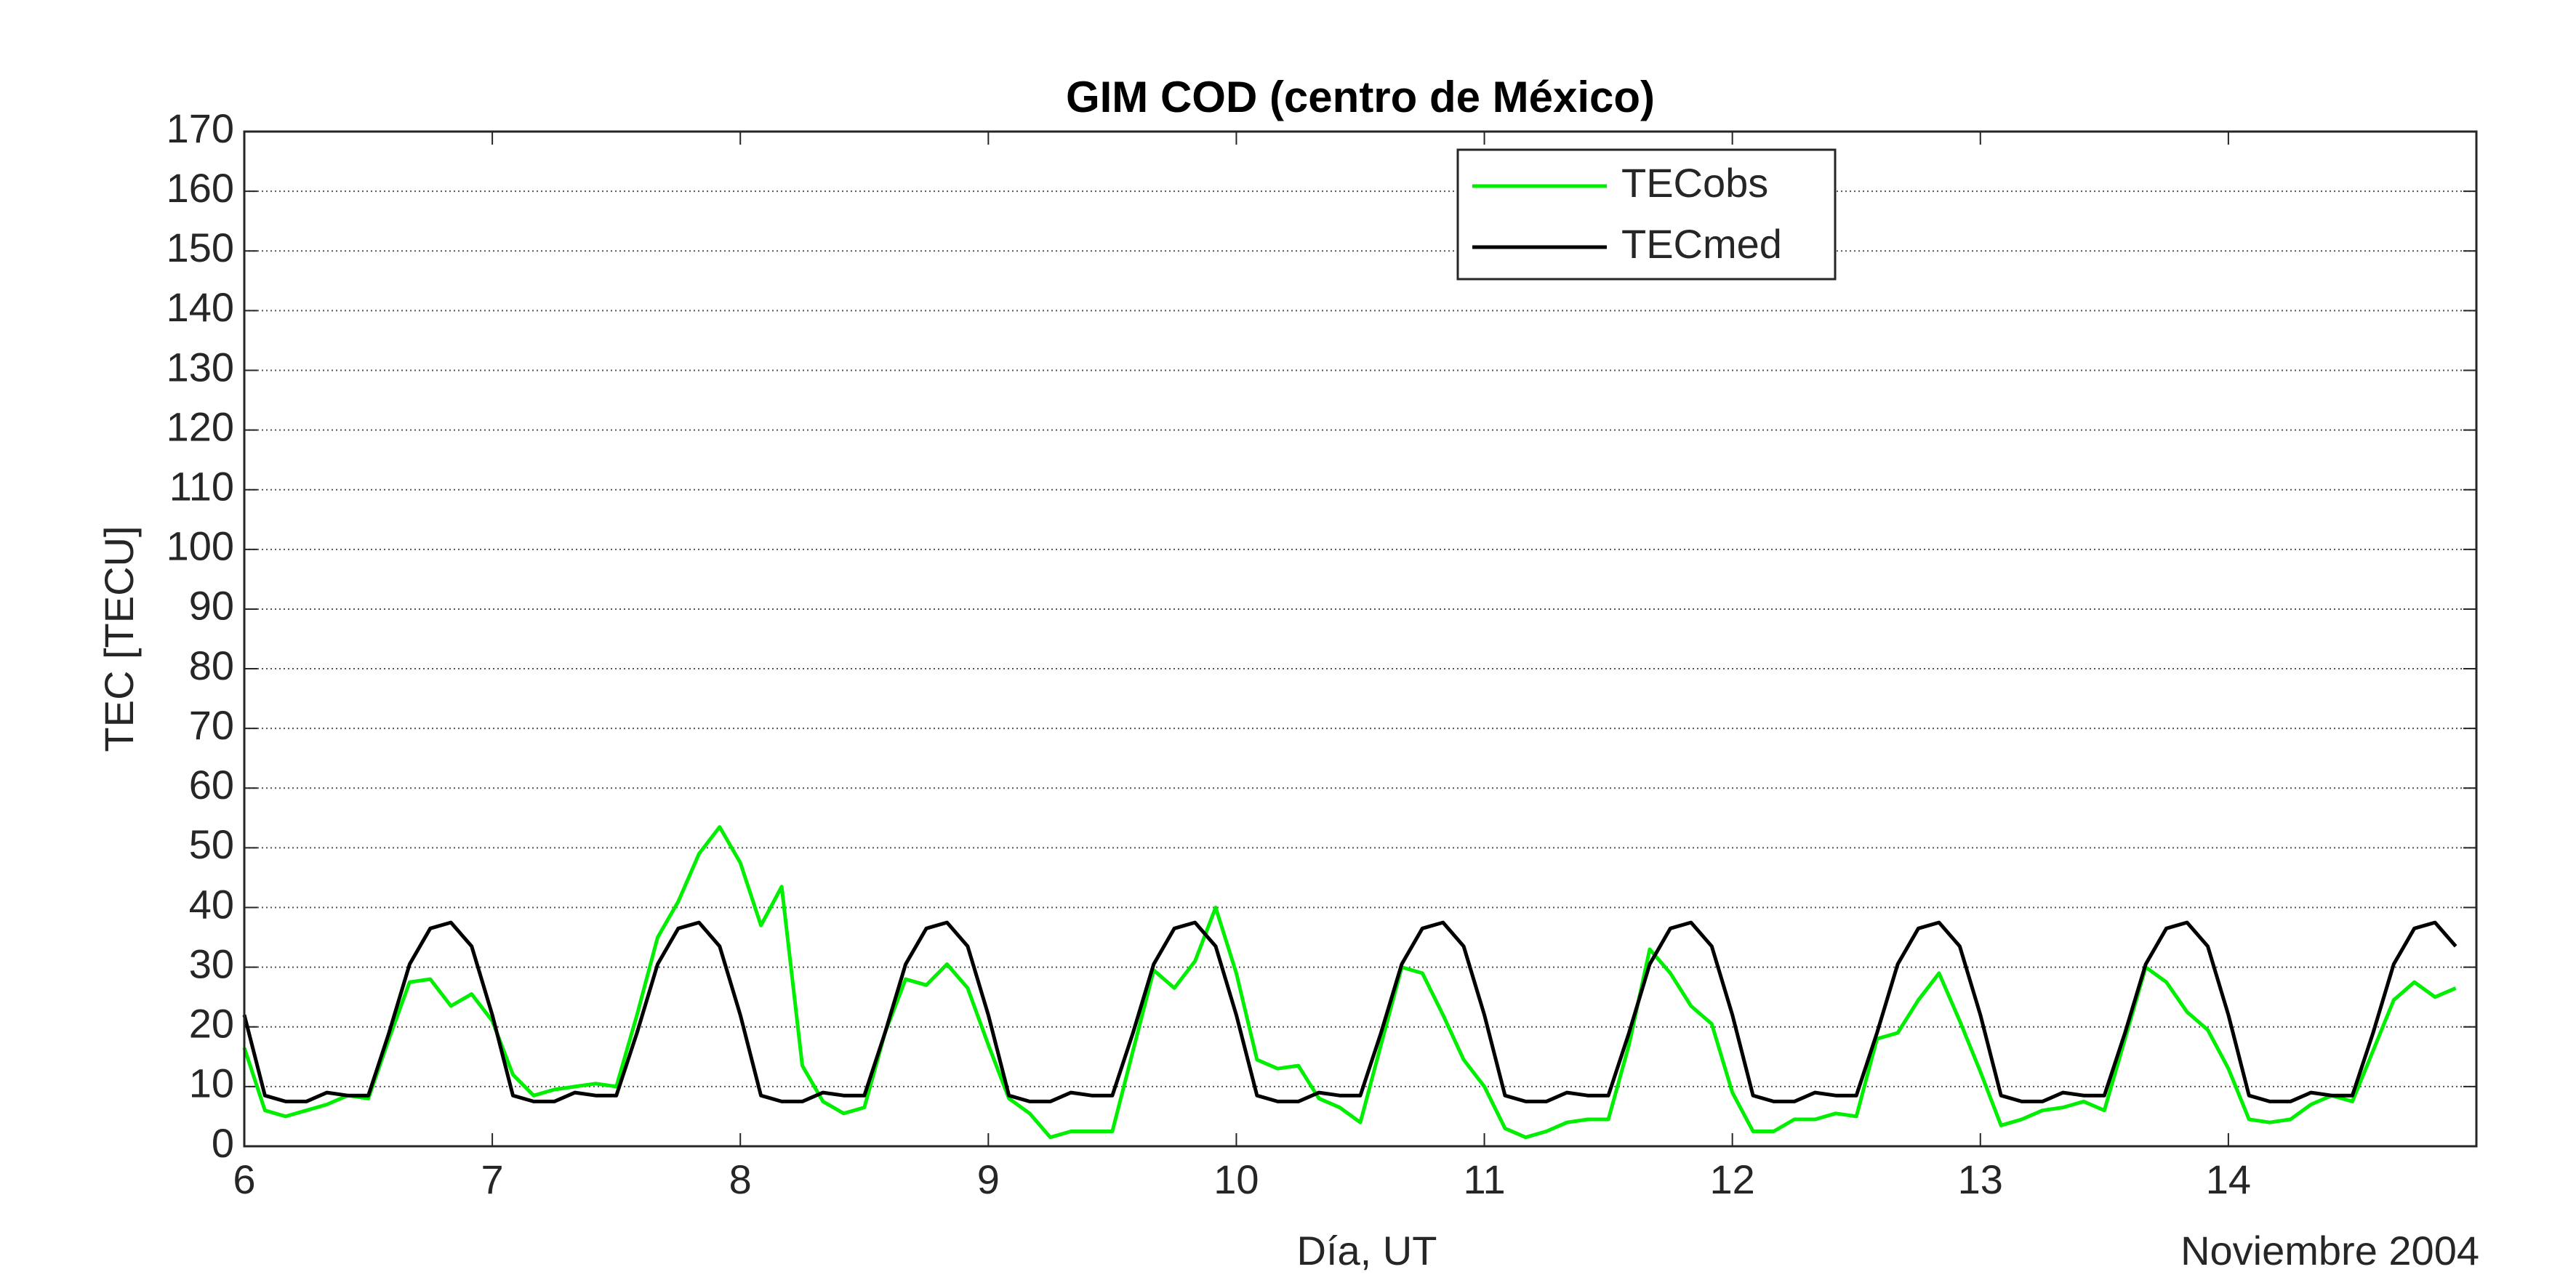  Describe the element at coordinates (1349, 1011) in the screenshot. I see `data-line` at that location.